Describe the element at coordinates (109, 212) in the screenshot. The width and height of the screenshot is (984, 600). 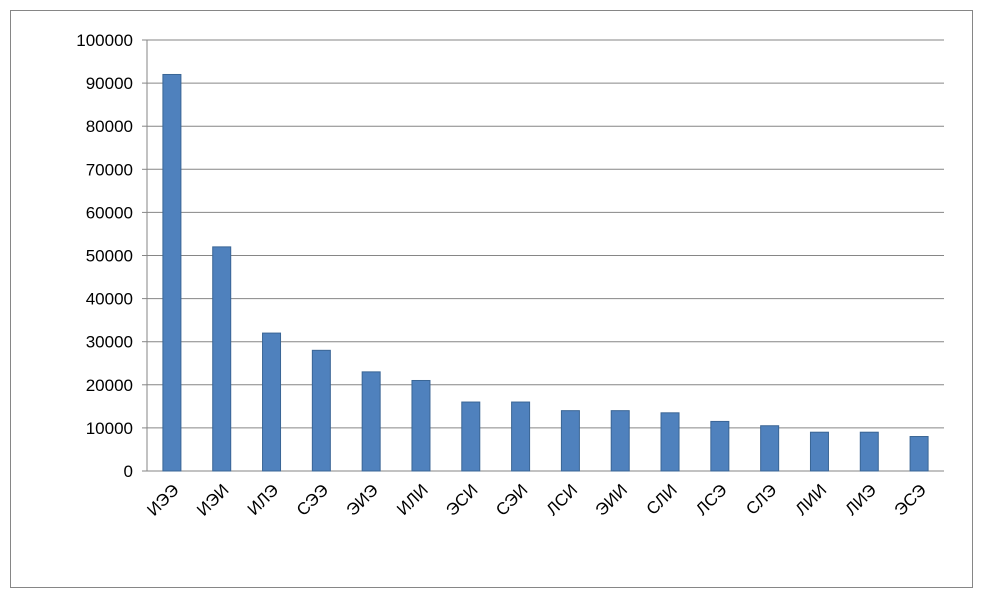
I see `y-tick-label: 60000` at that location.